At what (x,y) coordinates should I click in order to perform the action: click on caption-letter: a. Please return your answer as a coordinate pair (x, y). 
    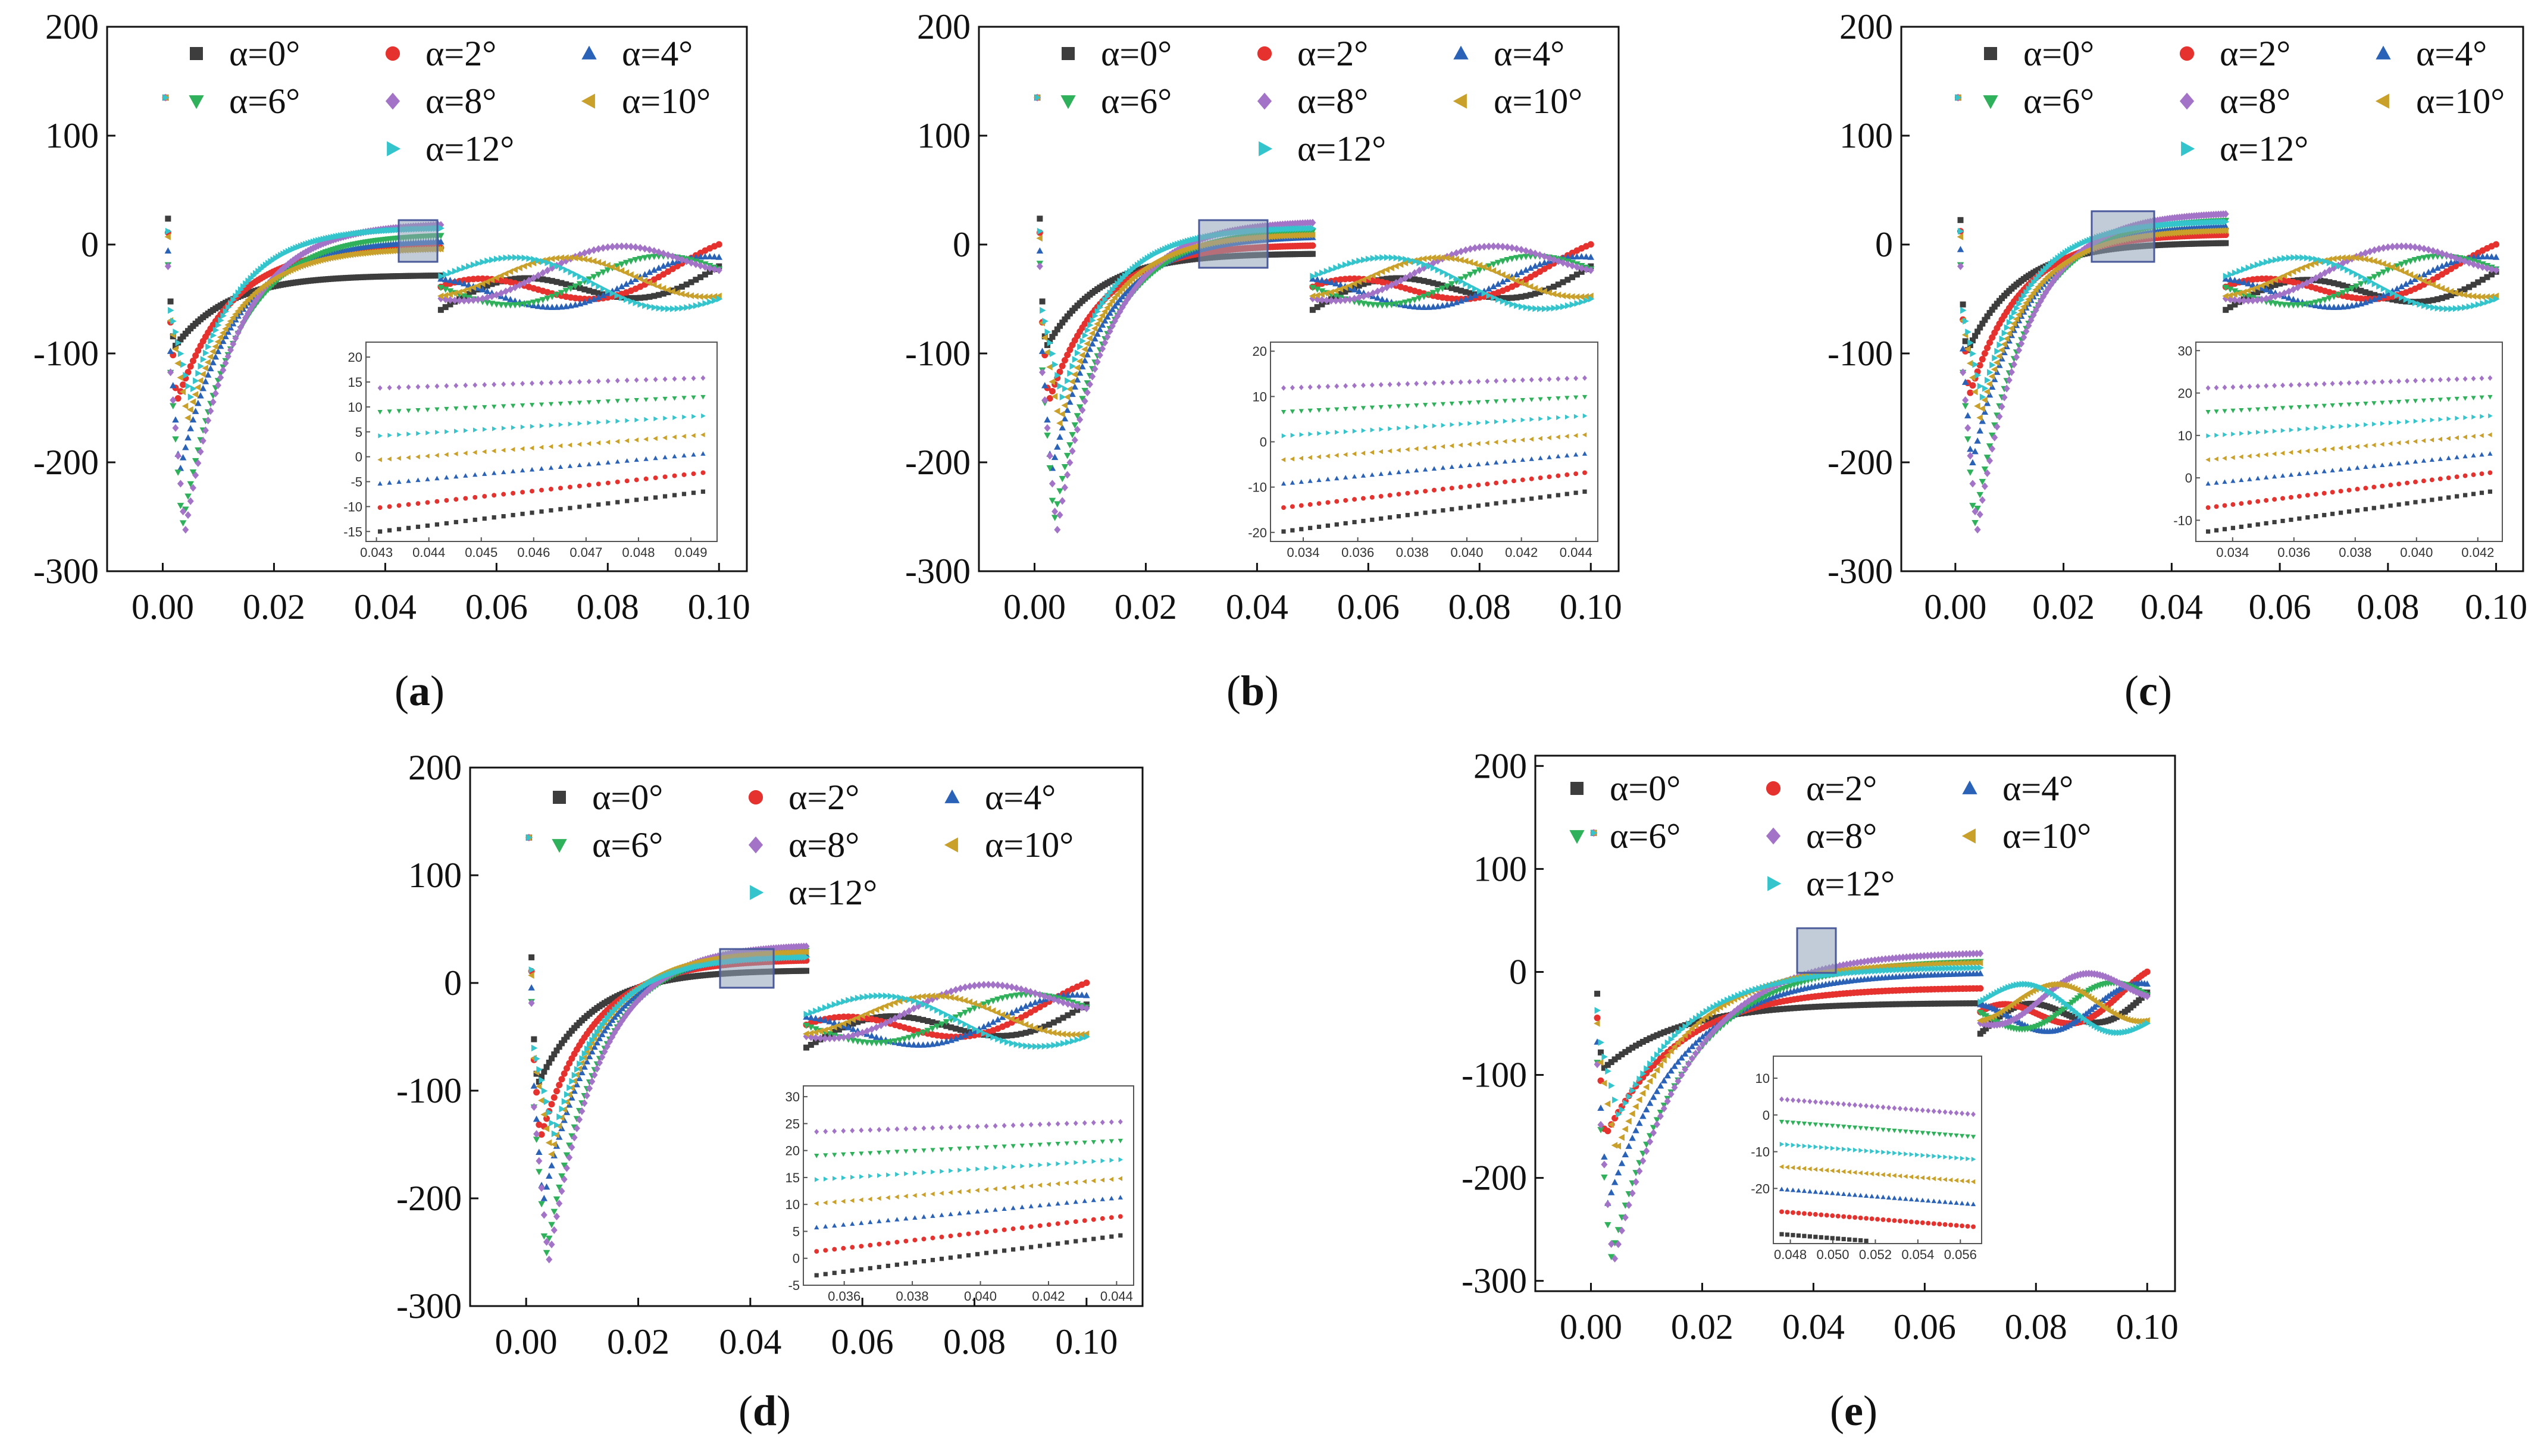
    Looking at the image, I should click on (420, 691).